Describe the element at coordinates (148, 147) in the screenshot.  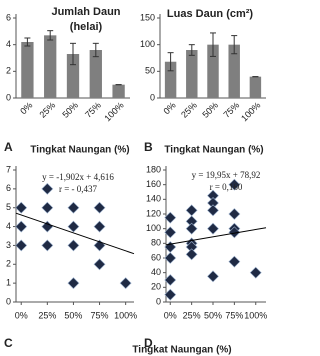
I see `panel-label: B` at that location.